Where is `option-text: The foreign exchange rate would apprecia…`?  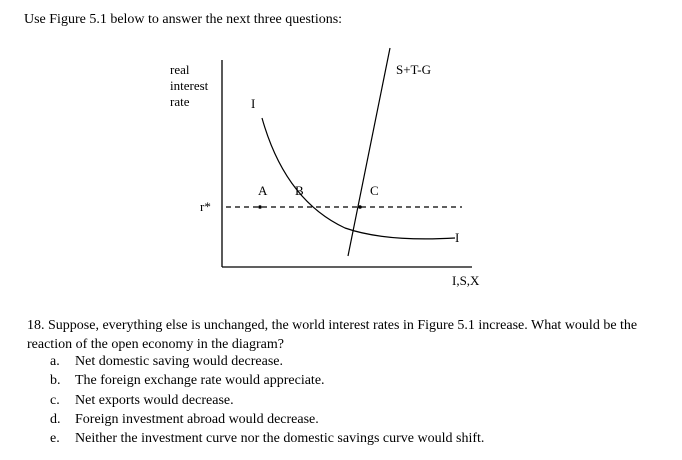 option-text: The foreign exchange rate would apprecia… is located at coordinates (200, 380).